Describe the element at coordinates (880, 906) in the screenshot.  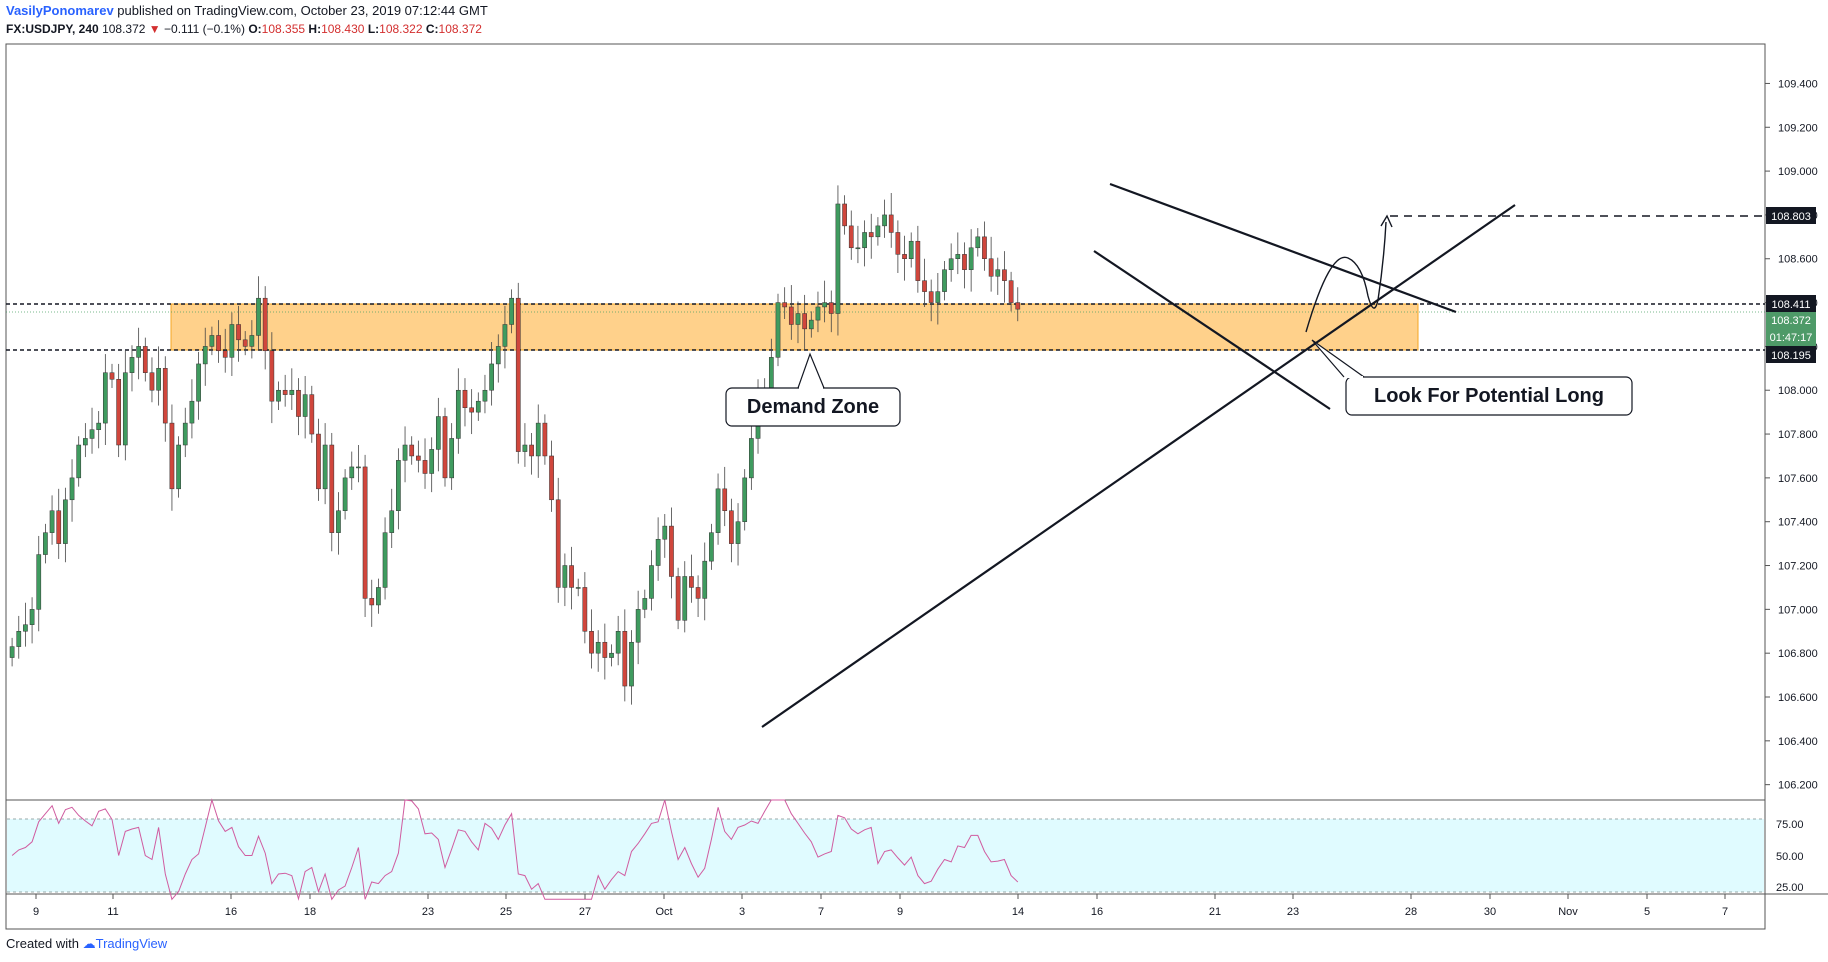
I see `time-axis: 9 11 16 18 23 25 27 Oct 3 7 9 14 16 21 23 28 30 Nov 5 7` at that location.